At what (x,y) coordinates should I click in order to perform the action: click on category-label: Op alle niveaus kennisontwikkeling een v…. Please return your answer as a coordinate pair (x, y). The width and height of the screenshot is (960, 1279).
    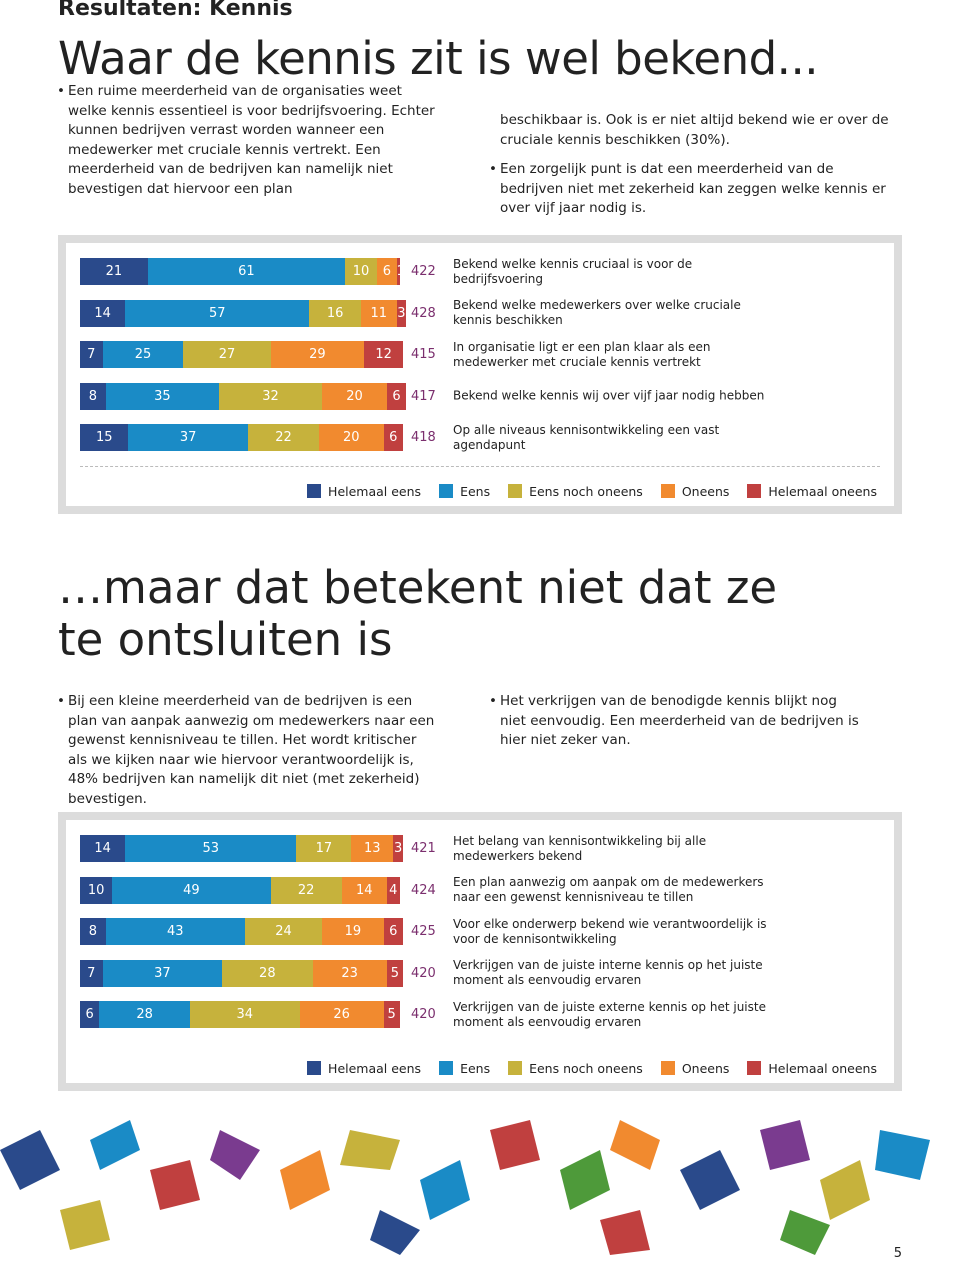
    Looking at the image, I should click on (586, 437).